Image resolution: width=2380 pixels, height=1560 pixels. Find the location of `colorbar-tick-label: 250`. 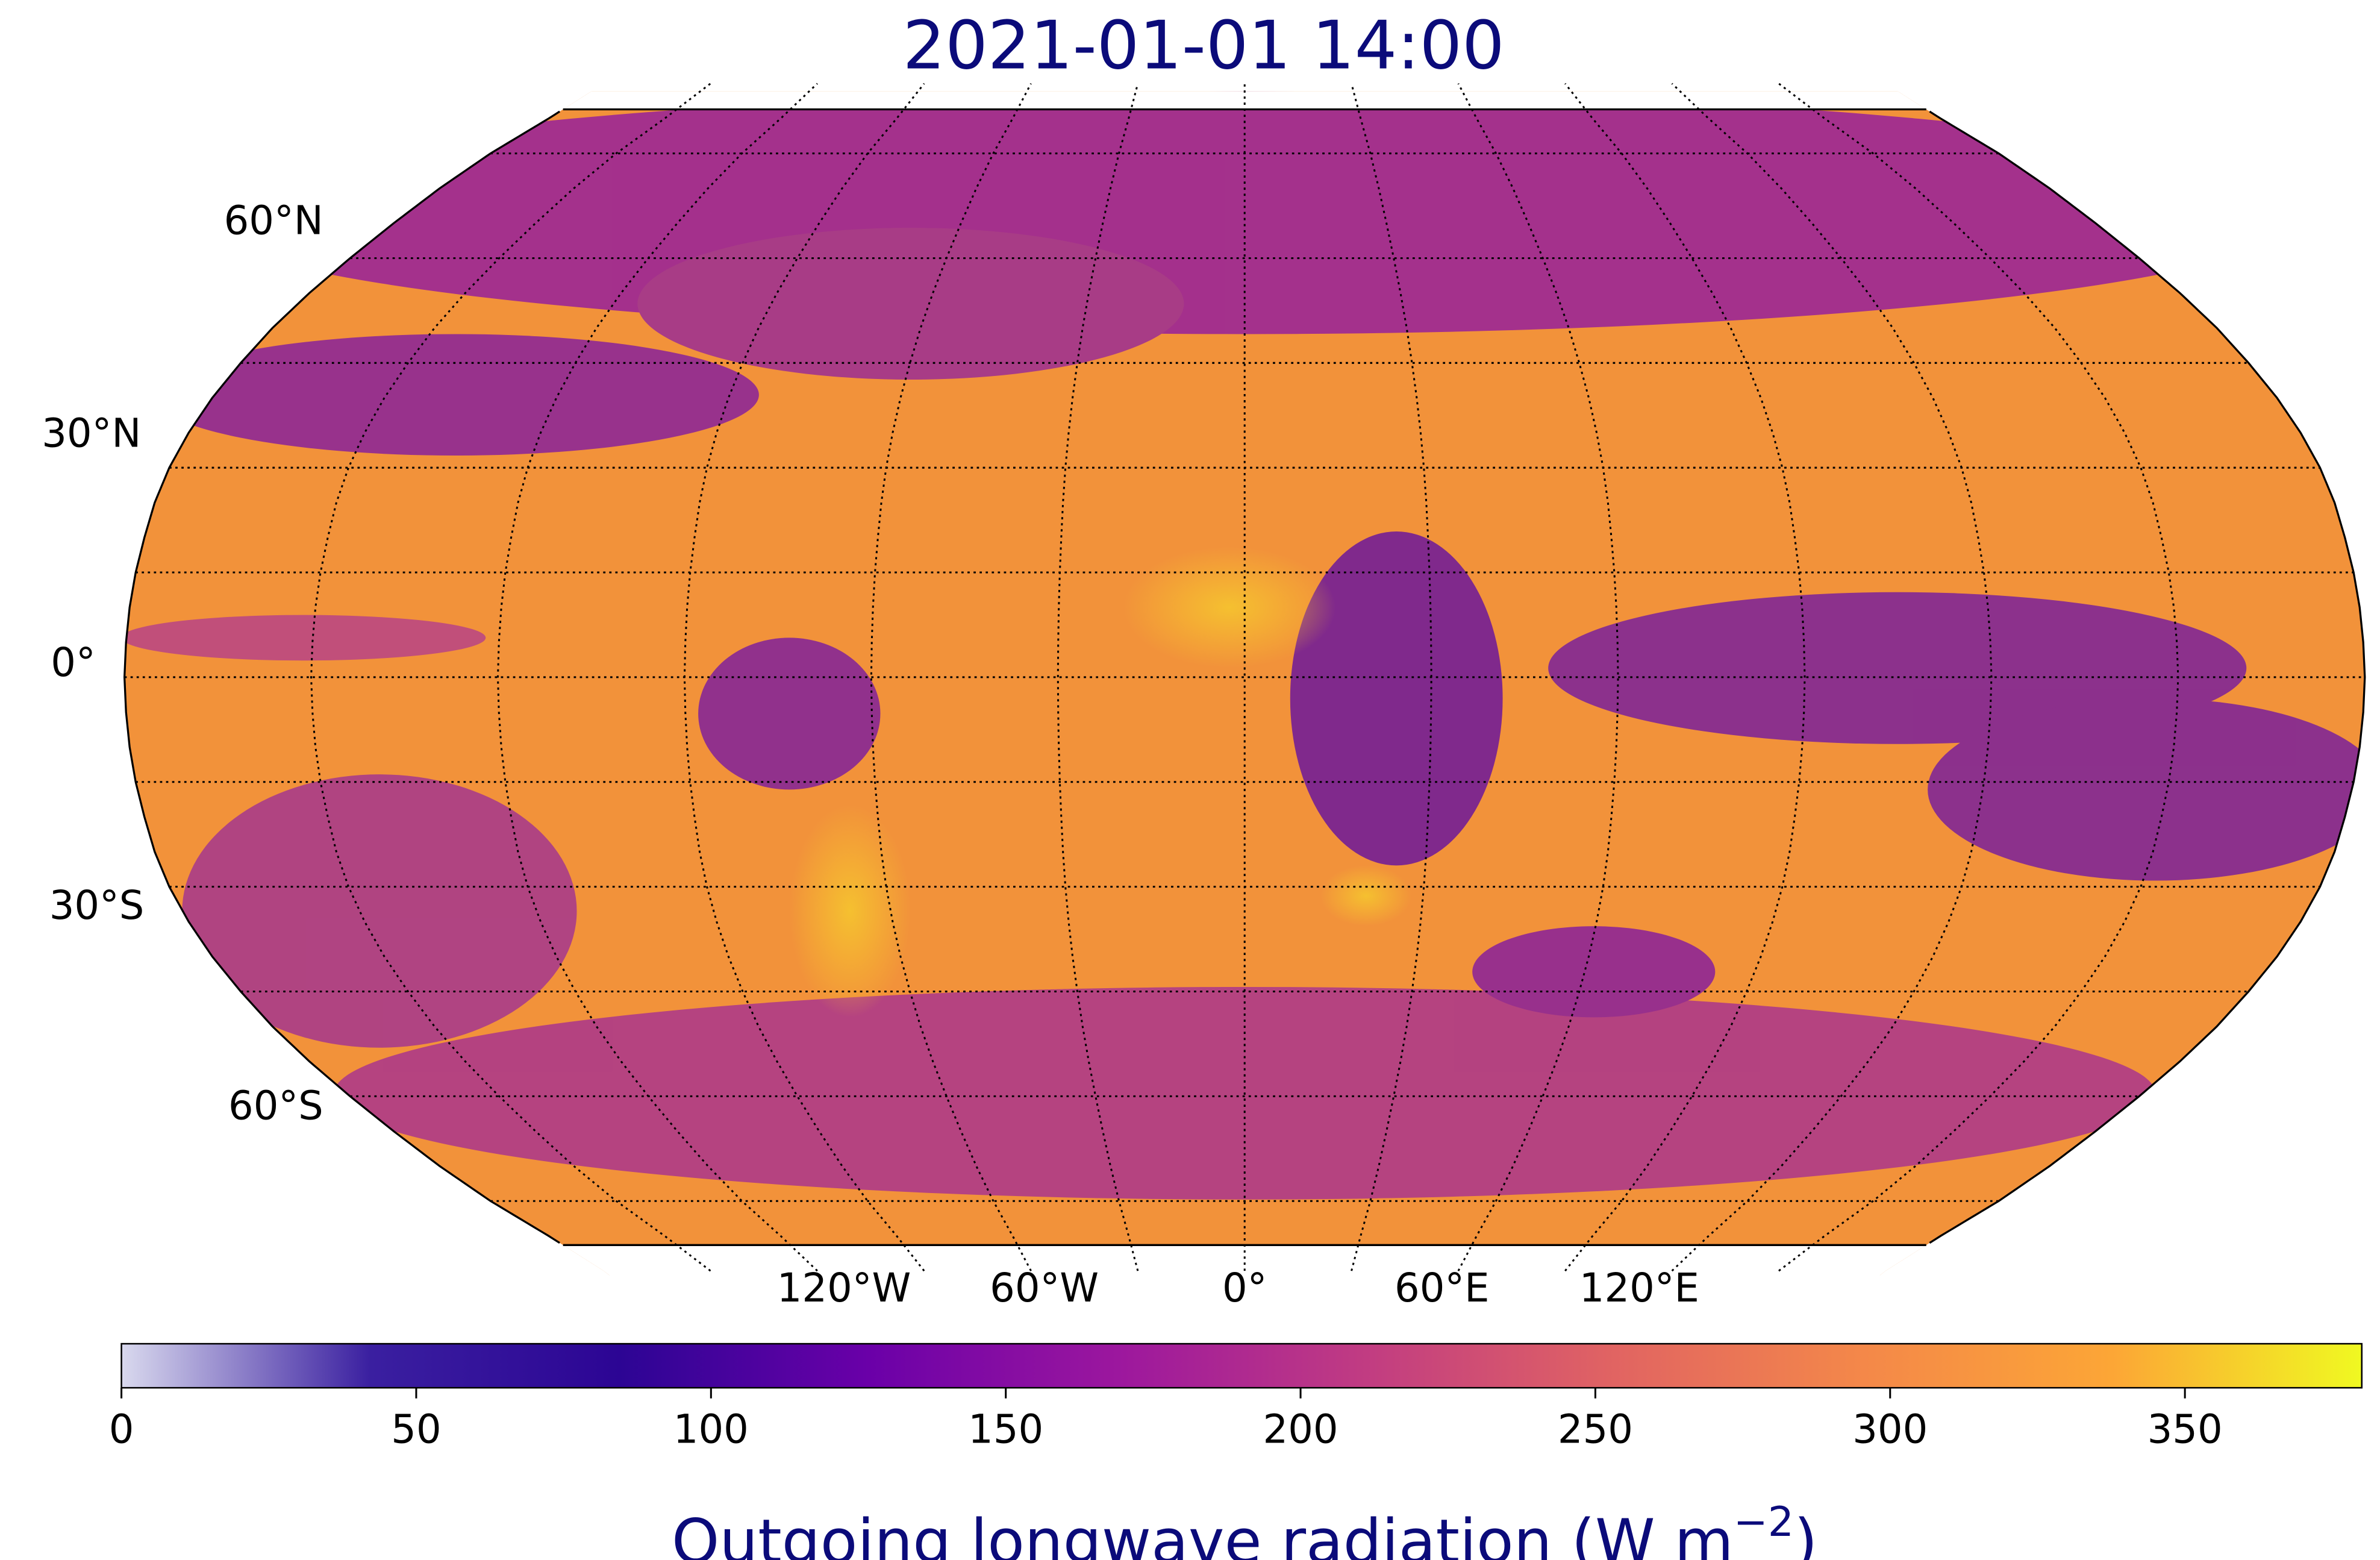

colorbar-tick-label: 250 is located at coordinates (1595, 1429).